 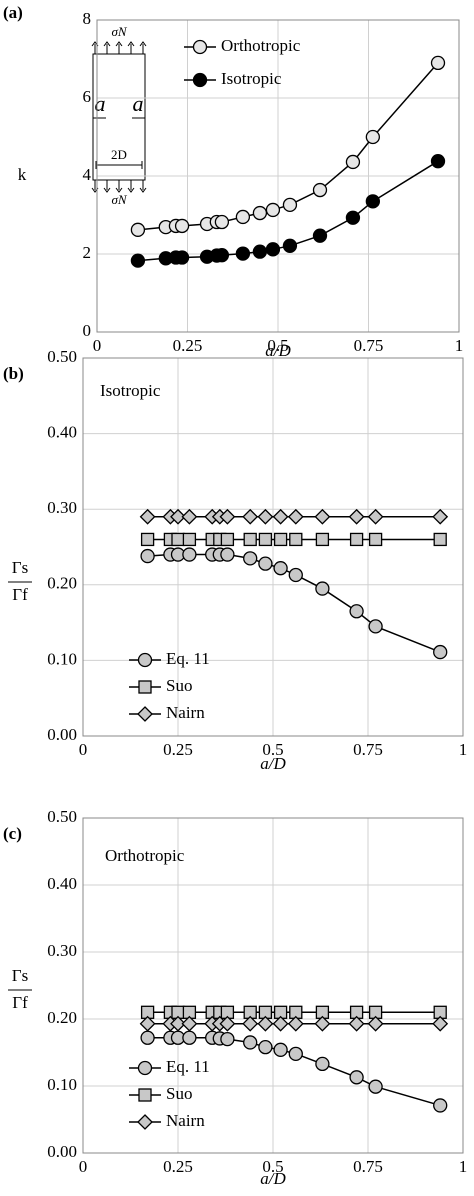 What do you see at coordinates (179, 685) in the screenshot?
I see `legend-label: Suo` at bounding box center [179, 685].